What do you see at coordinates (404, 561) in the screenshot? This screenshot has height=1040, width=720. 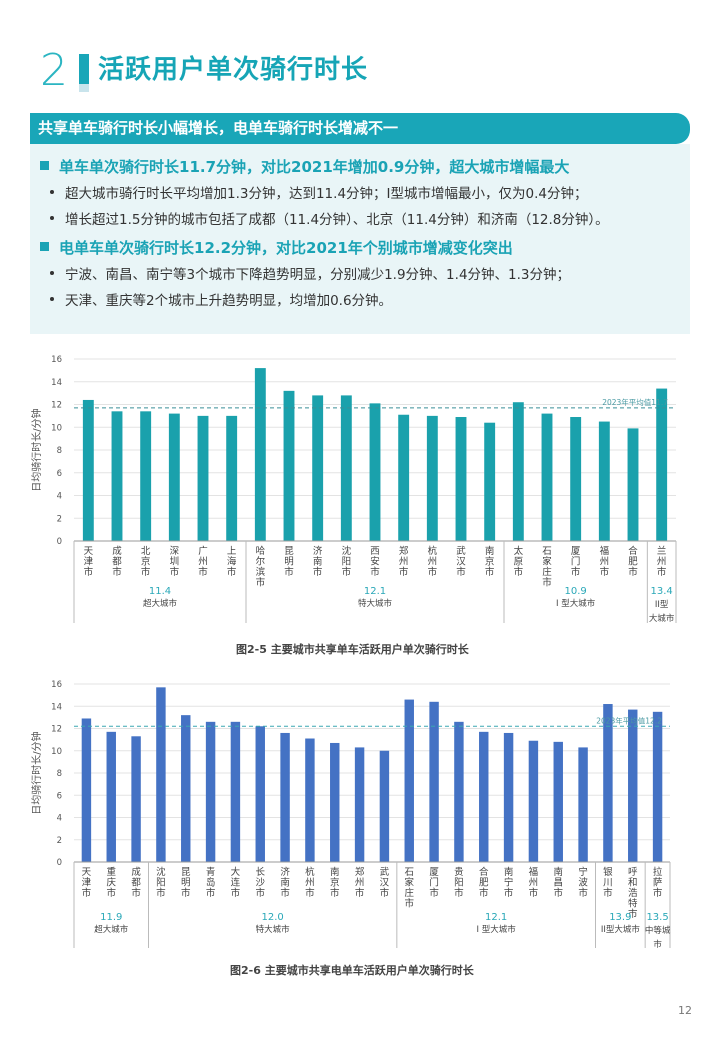 I see `x-tick-label: 郑州市` at bounding box center [404, 561].